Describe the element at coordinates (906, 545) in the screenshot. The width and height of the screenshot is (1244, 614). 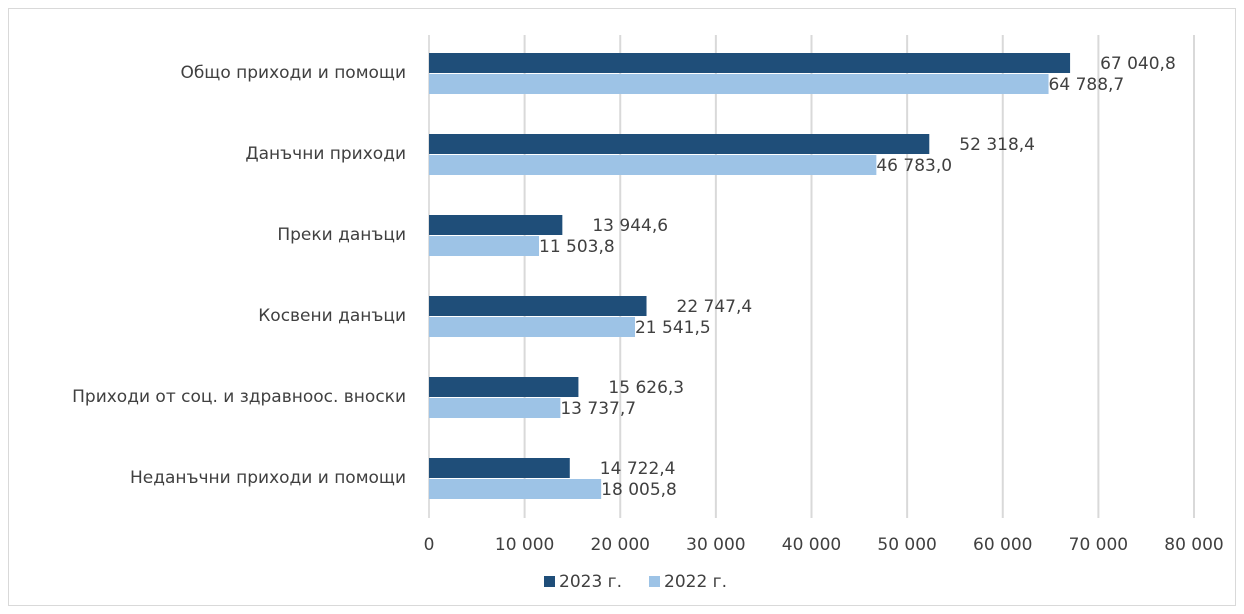
I see `x-tick-label: 50 000` at that location.